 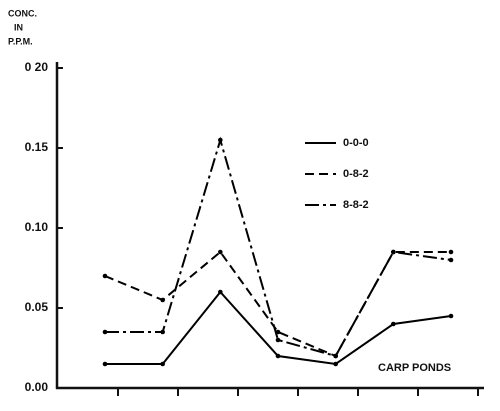 I want to click on legend-label: 8-8-2, so click(x=356, y=205).